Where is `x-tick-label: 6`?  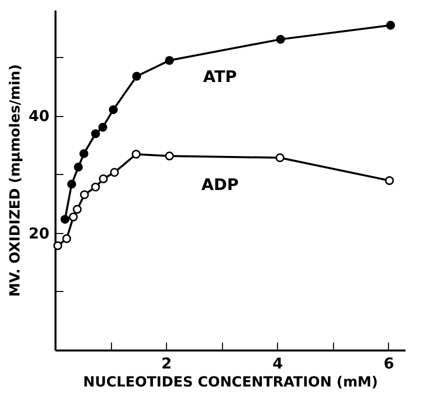
x-tick-label: 6 is located at coordinates (389, 363).